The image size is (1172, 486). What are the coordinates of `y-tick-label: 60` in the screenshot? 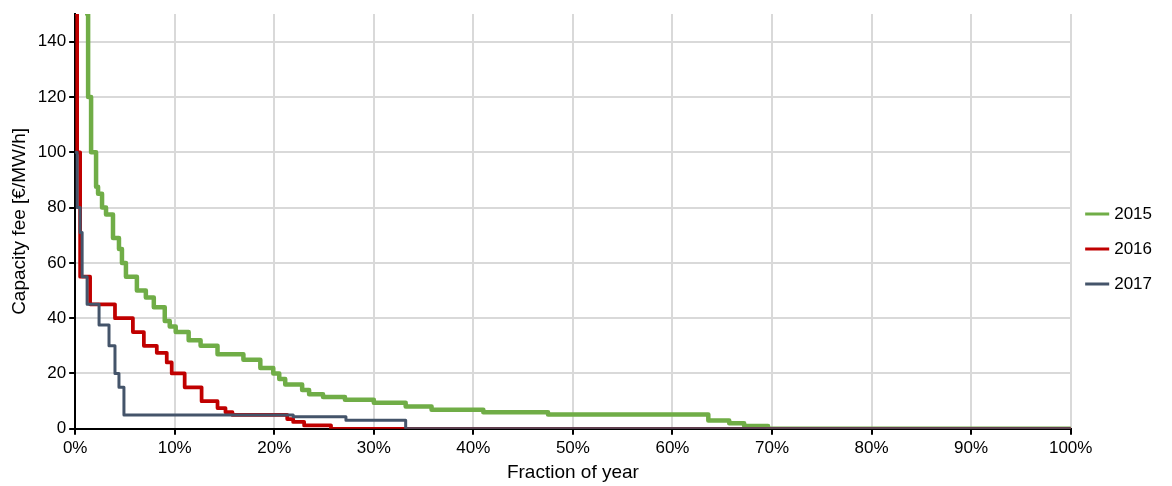 It's located at (57, 262).